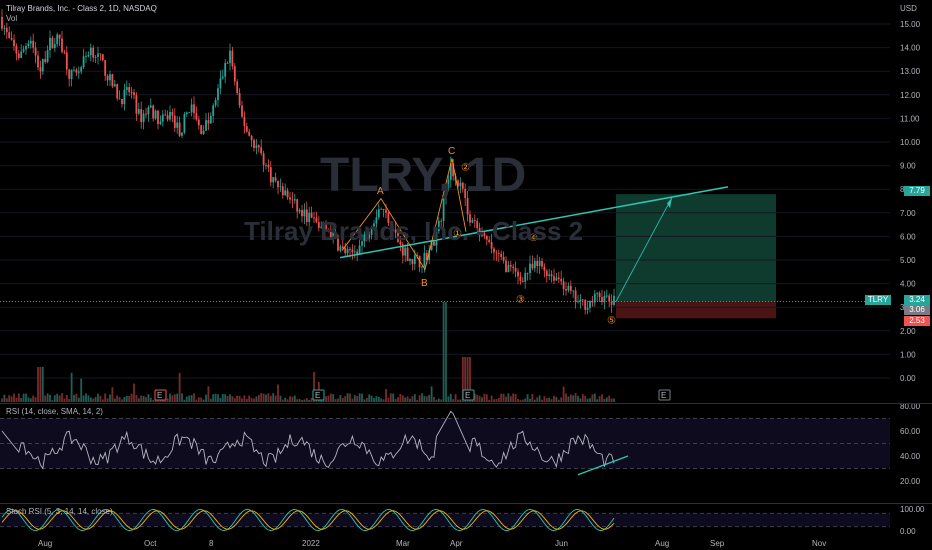 The image size is (932, 550). Describe the element at coordinates (59, 511) in the screenshot. I see `stoch-rsi-label: Stoch RSI (5, 3, 14, 14, close)` at that location.